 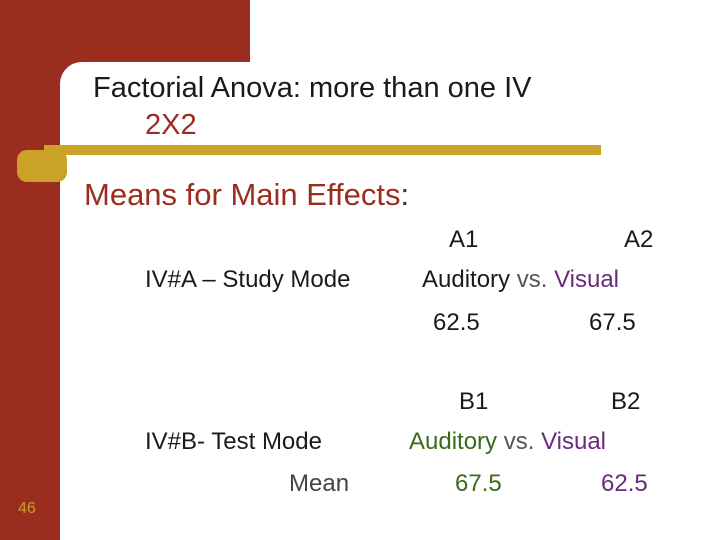 I want to click on iv-a-mean1: 62.5, so click(x=456, y=322).